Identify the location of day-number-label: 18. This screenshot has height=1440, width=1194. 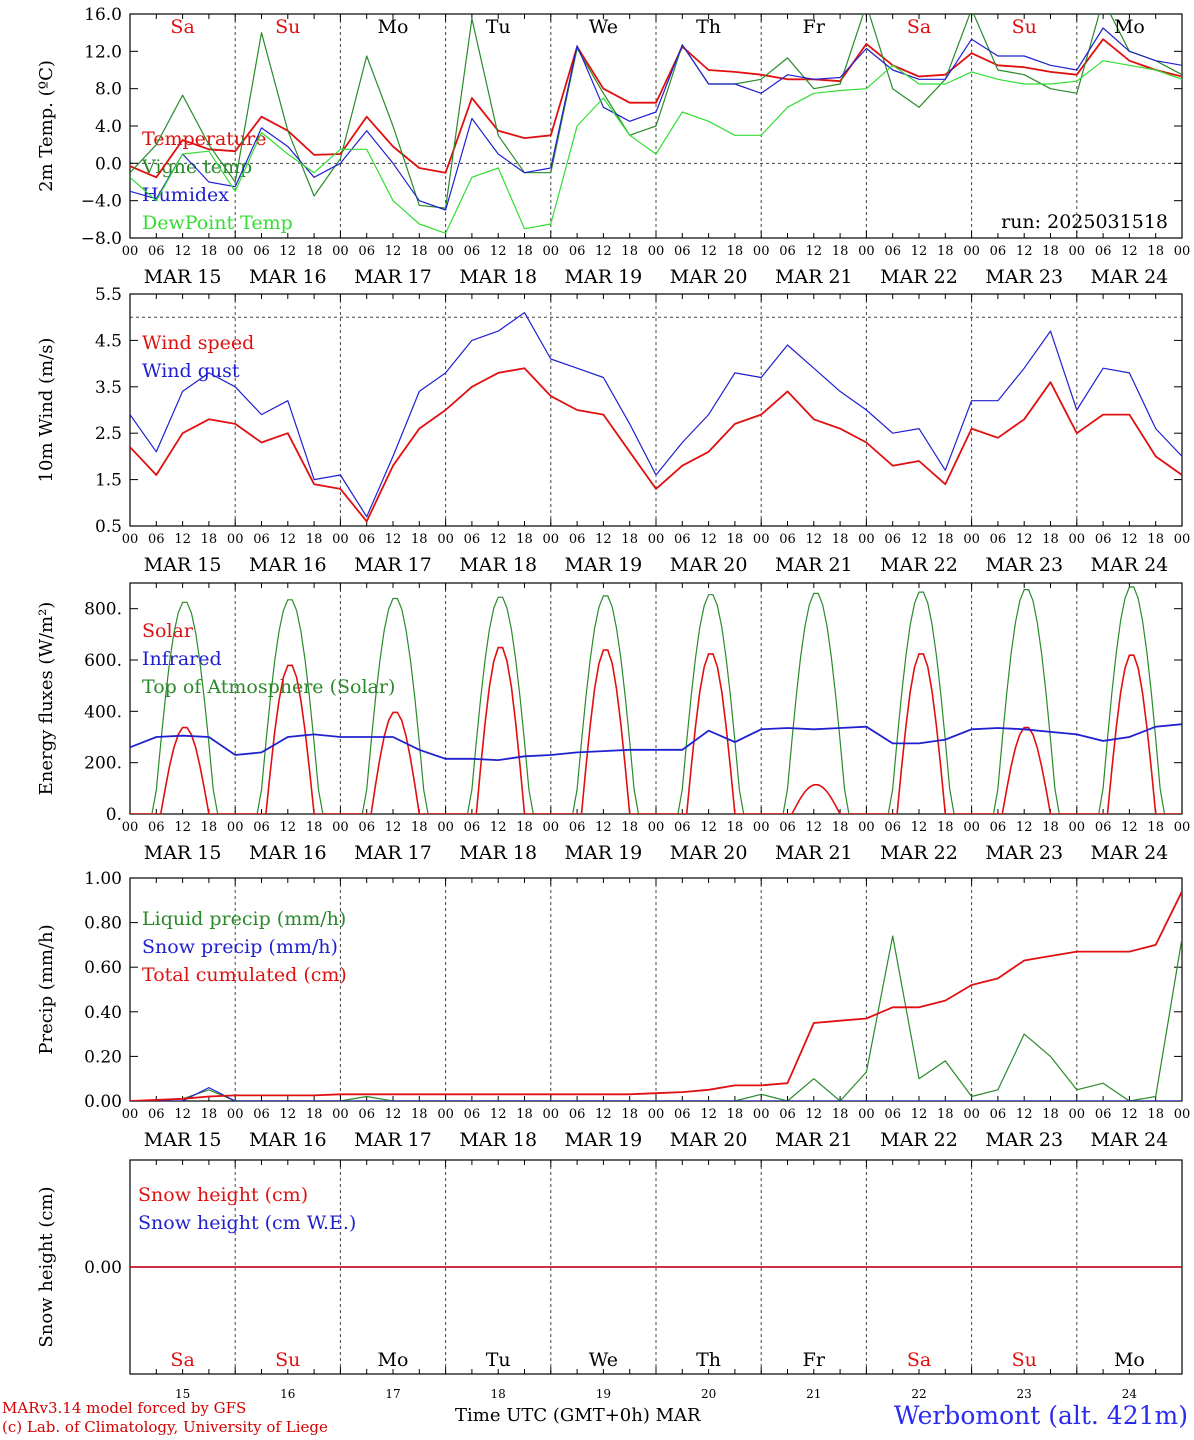
(498, 1394).